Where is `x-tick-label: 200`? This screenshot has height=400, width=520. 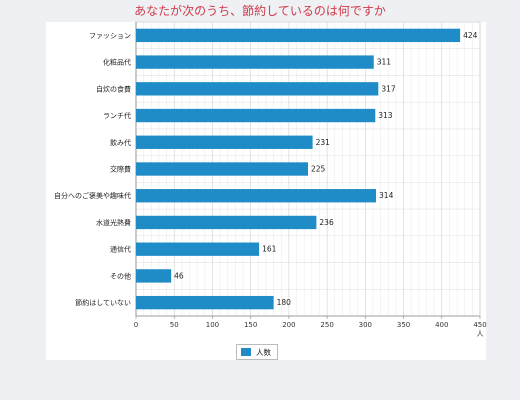
x-tick-label: 200 is located at coordinates (288, 325).